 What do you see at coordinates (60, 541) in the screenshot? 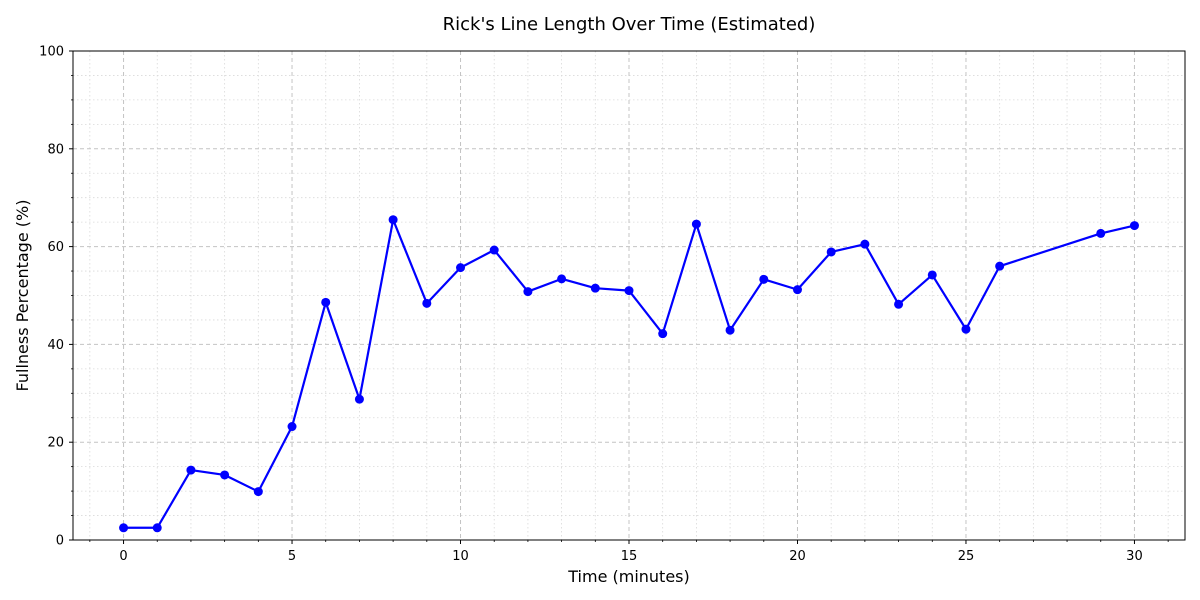
I see `y-tick-label: 0` at bounding box center [60, 541].